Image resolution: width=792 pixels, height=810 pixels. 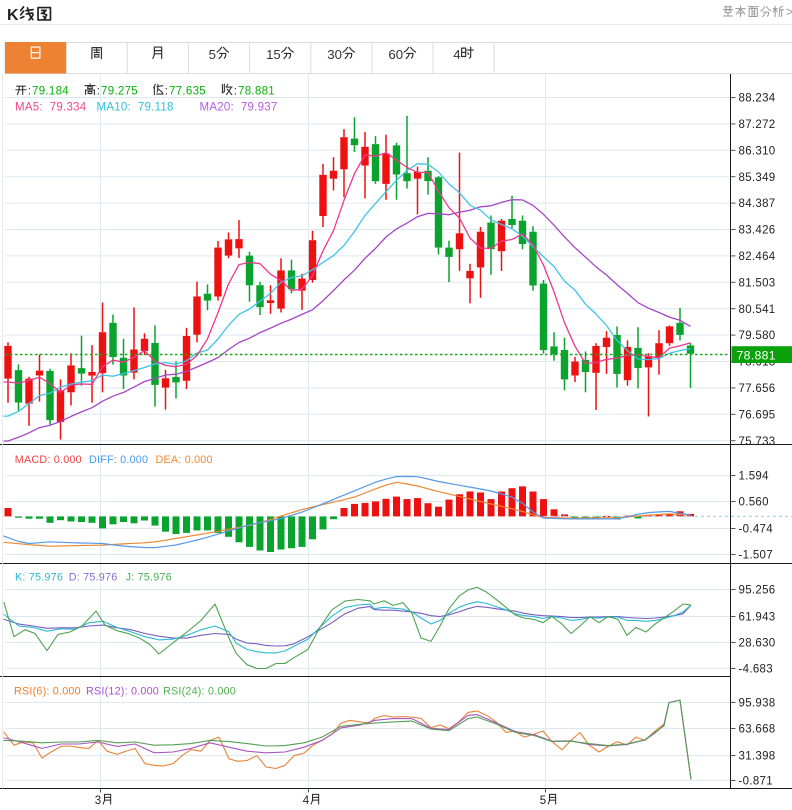 I want to click on svg-text: MA5: 79.334, so click(x=51, y=107).